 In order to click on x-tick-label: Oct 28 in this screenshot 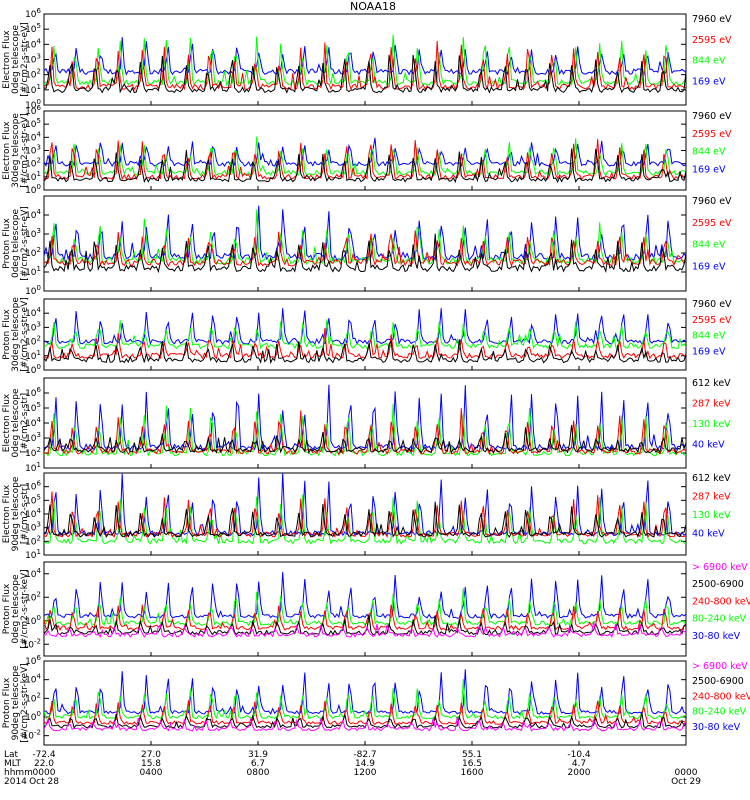, I will do `click(44, 782)`.